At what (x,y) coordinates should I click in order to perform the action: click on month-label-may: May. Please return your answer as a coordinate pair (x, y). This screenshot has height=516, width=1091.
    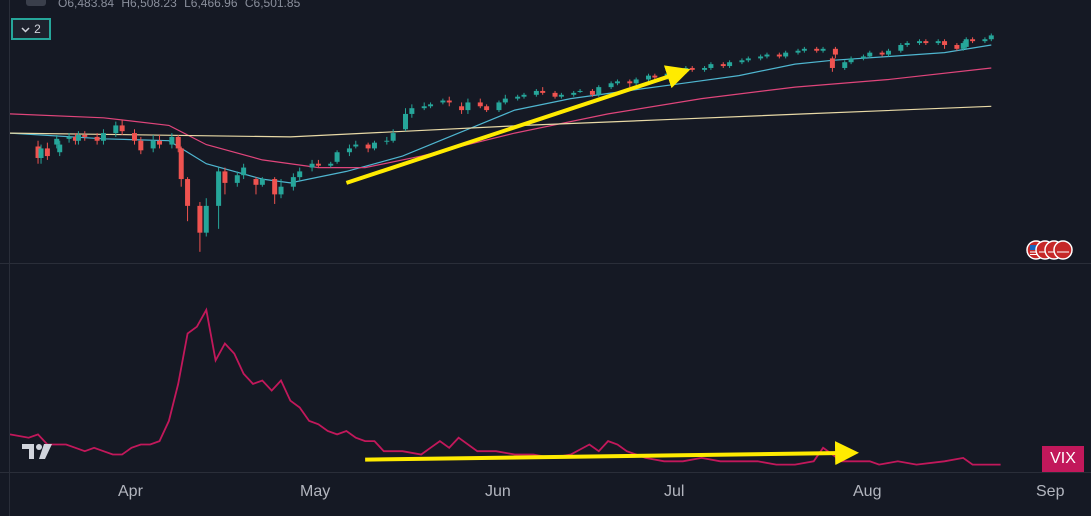
    Looking at the image, I should click on (315, 491).